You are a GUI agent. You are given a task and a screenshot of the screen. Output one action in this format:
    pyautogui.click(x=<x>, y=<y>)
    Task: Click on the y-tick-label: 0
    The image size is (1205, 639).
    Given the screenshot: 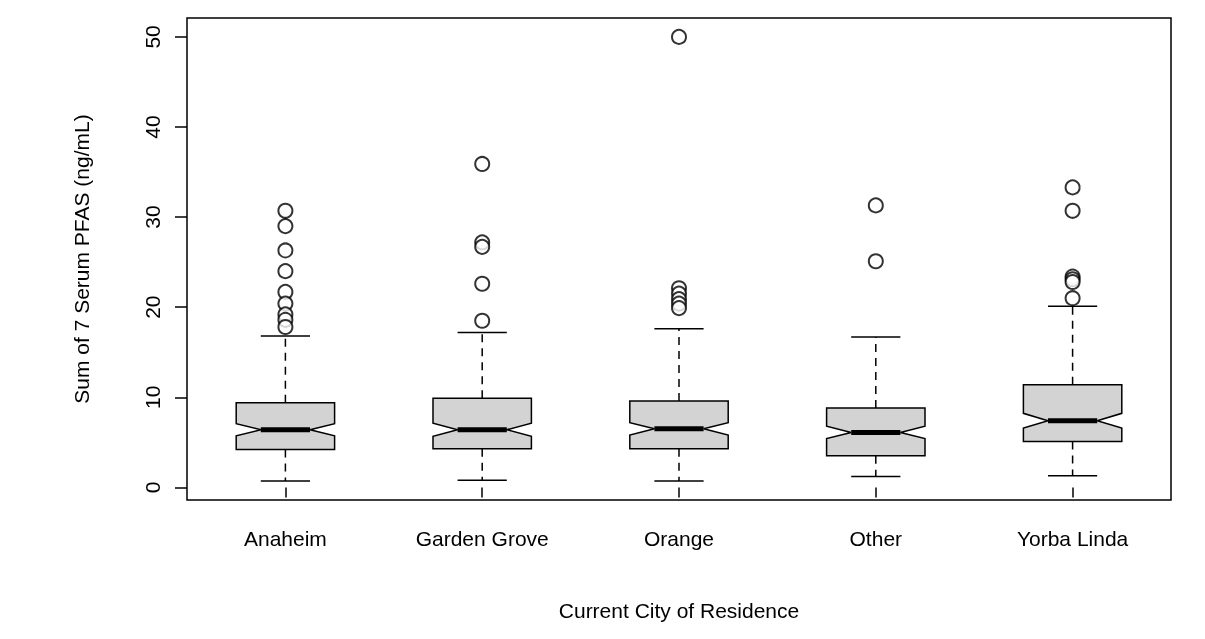 What is the action you would take?
    pyautogui.click(x=152, y=487)
    